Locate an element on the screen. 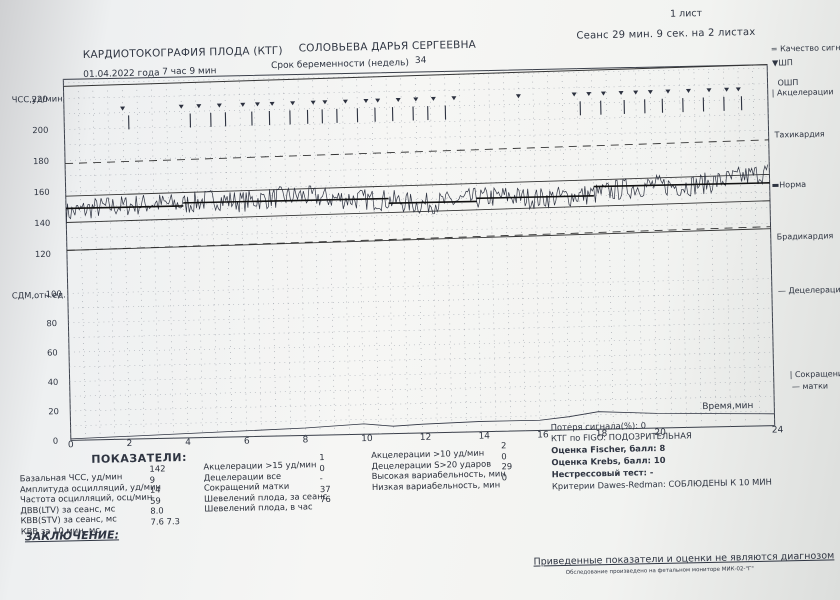 The width and height of the screenshot is (840, 600). indicator-row: КВВ за 10 мин, мс 7.6 7.3 is located at coordinates (100, 526).